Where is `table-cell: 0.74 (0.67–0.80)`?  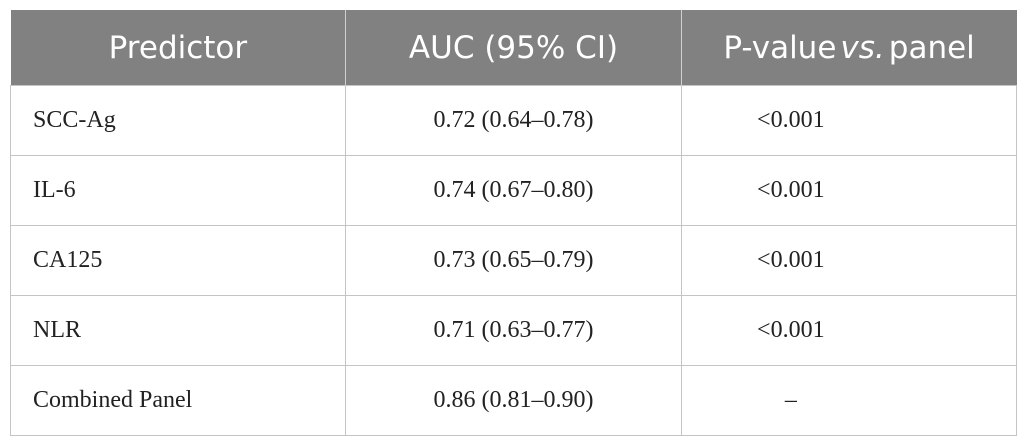
table-cell: 0.74 (0.67–0.80) is located at coordinates (513, 190).